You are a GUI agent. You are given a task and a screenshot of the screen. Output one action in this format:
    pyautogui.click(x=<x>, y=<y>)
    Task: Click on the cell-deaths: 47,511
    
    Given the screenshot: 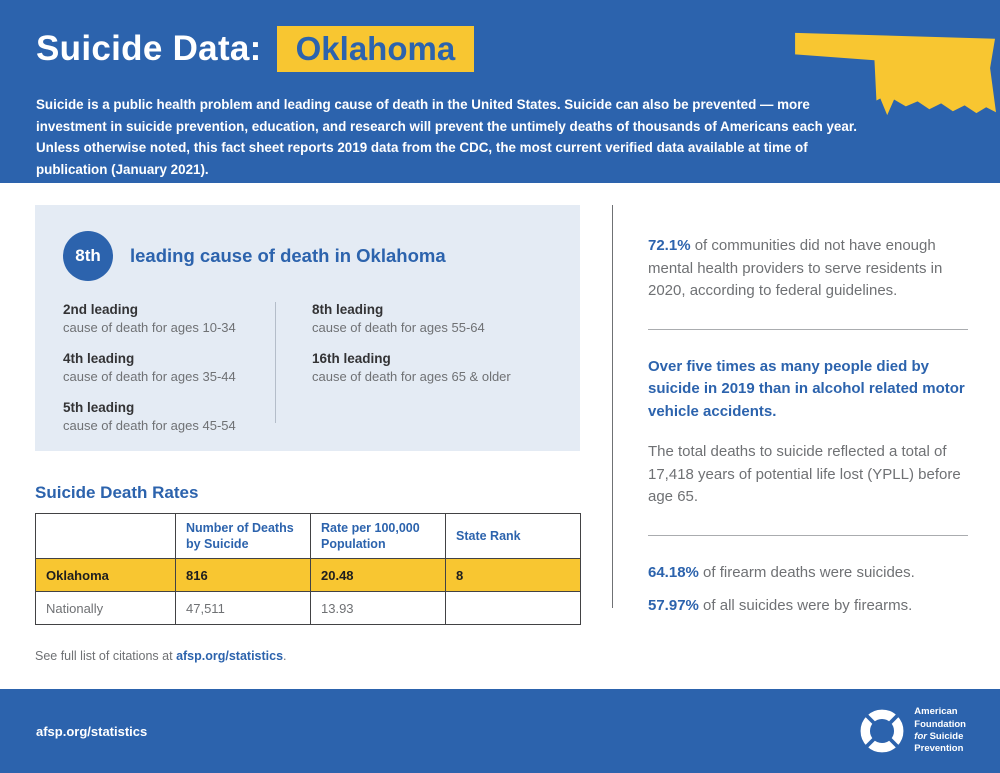 What is the action you would take?
    pyautogui.click(x=243, y=608)
    